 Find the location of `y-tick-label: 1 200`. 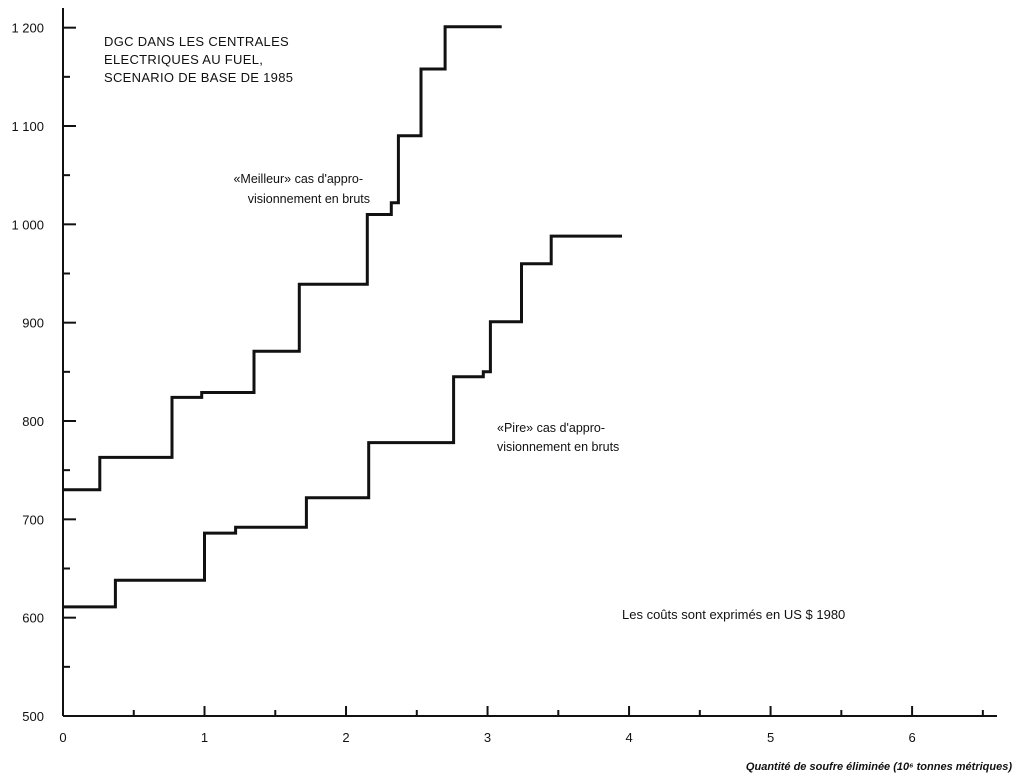

y-tick-label: 1 200 is located at coordinates (27, 28).